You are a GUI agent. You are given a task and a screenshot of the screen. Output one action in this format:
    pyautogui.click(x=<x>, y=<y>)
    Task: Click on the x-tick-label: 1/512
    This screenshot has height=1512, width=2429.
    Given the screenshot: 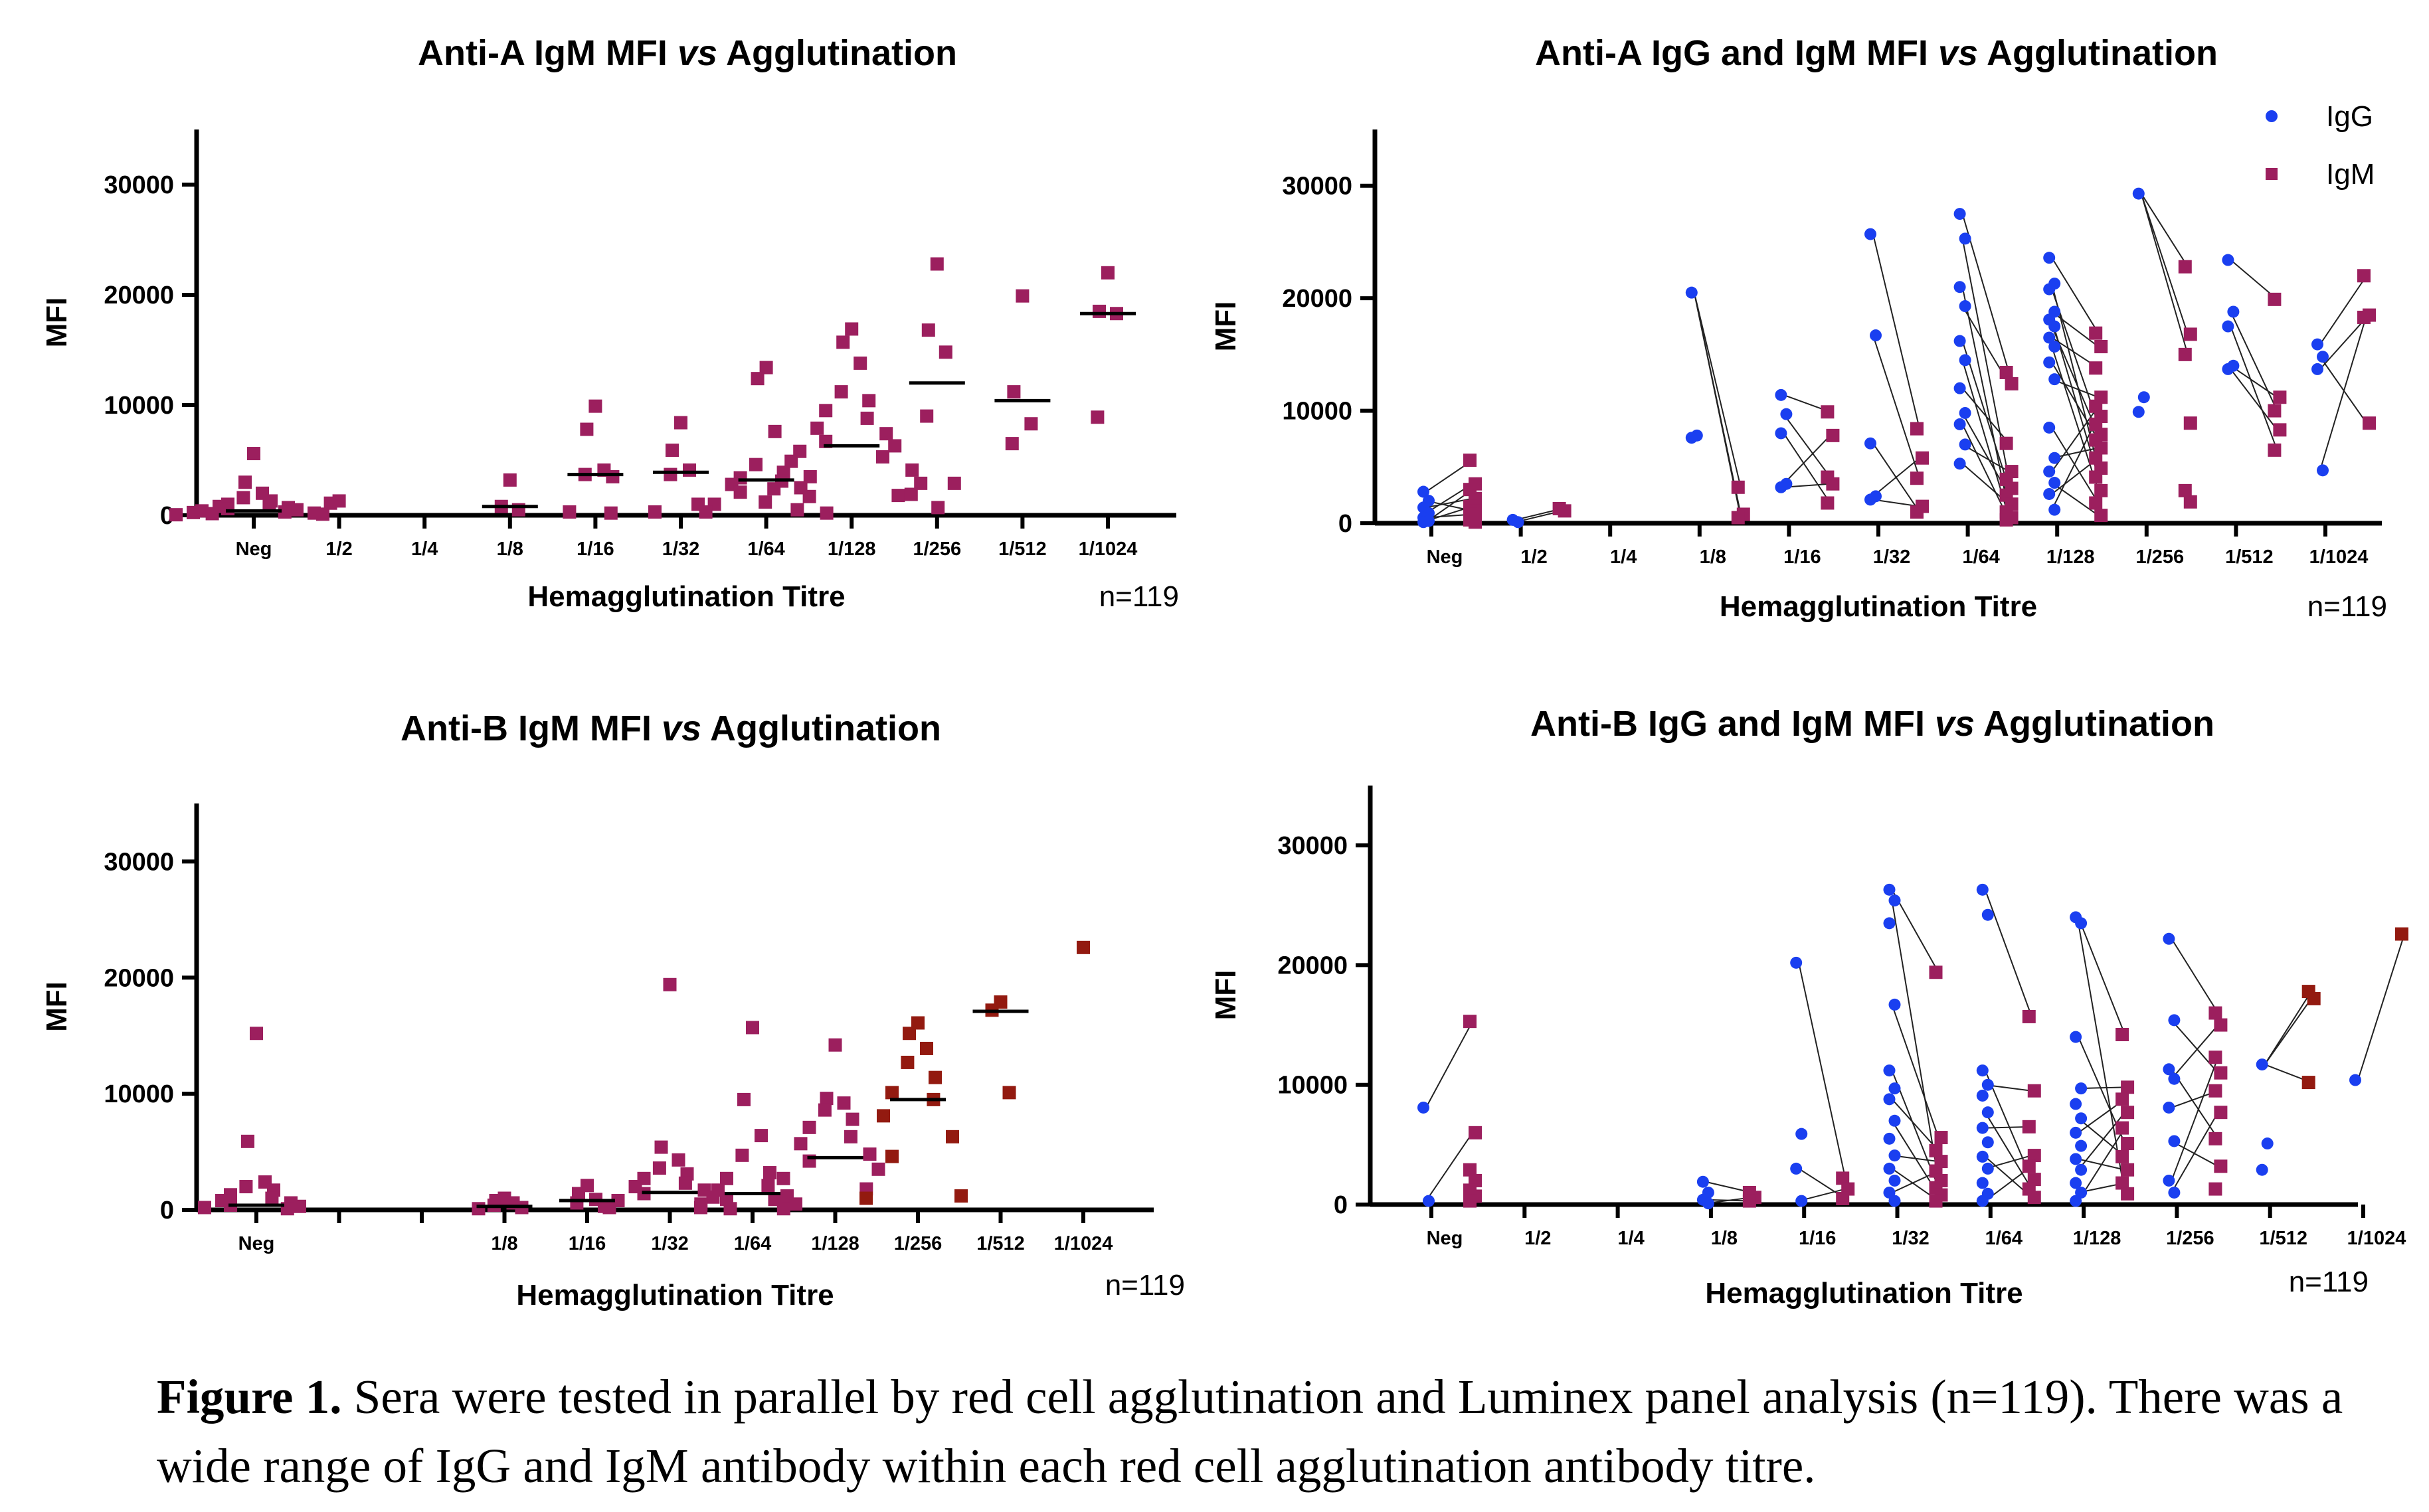 What is the action you would take?
    pyautogui.click(x=2283, y=1239)
    